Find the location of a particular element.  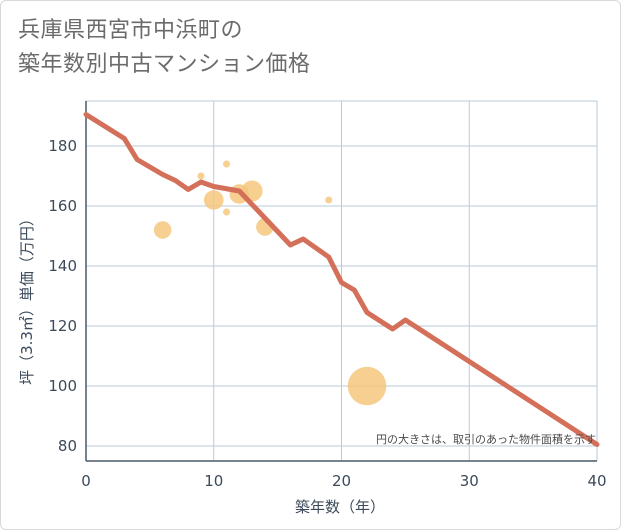

y-tick-labels: 80 100 120 140 160 180 is located at coordinates (62, 296).